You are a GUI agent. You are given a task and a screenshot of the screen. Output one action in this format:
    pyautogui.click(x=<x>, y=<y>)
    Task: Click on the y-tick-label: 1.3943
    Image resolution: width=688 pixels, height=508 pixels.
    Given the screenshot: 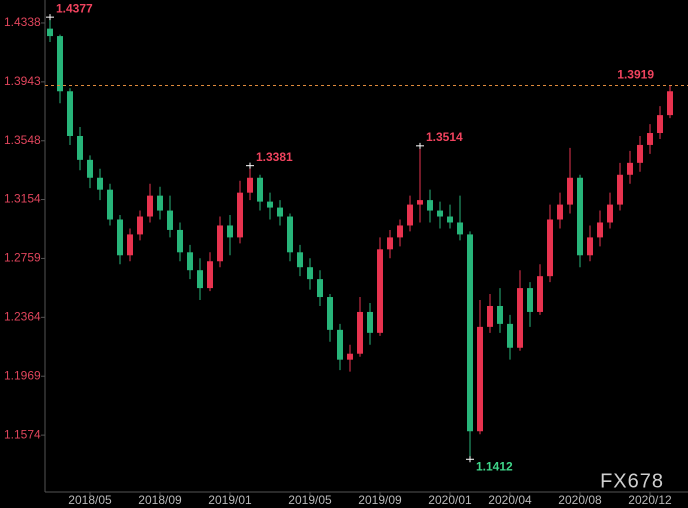 What is the action you would take?
    pyautogui.click(x=22, y=81)
    